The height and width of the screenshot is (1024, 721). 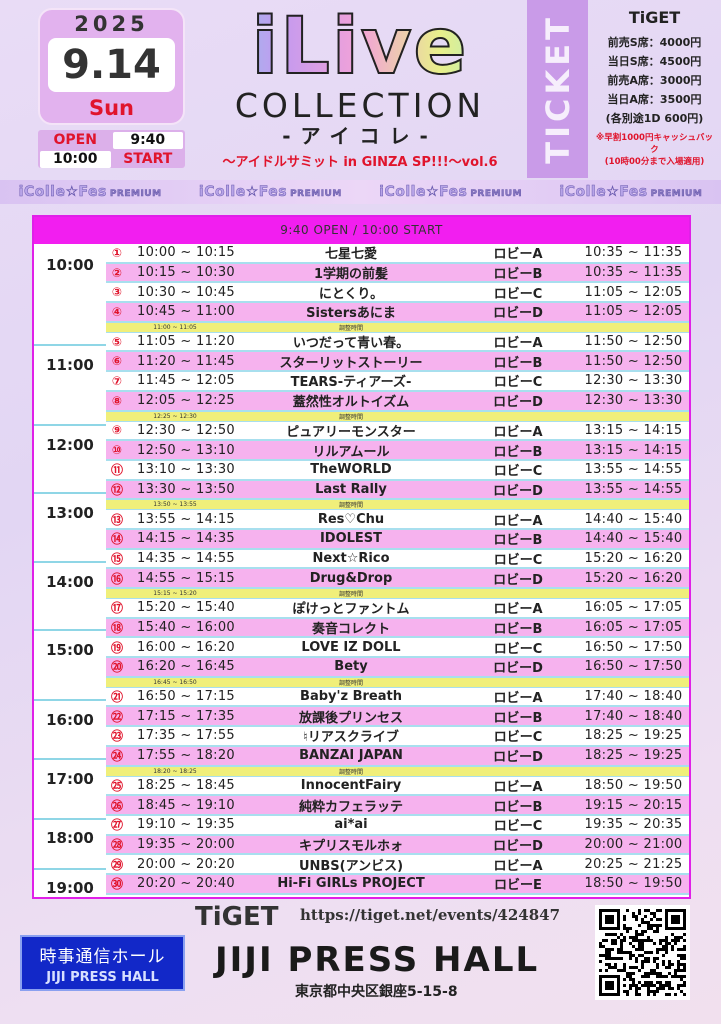 I want to click on cell-bench: 16:50 ~ 17:50, so click(x=633, y=667).